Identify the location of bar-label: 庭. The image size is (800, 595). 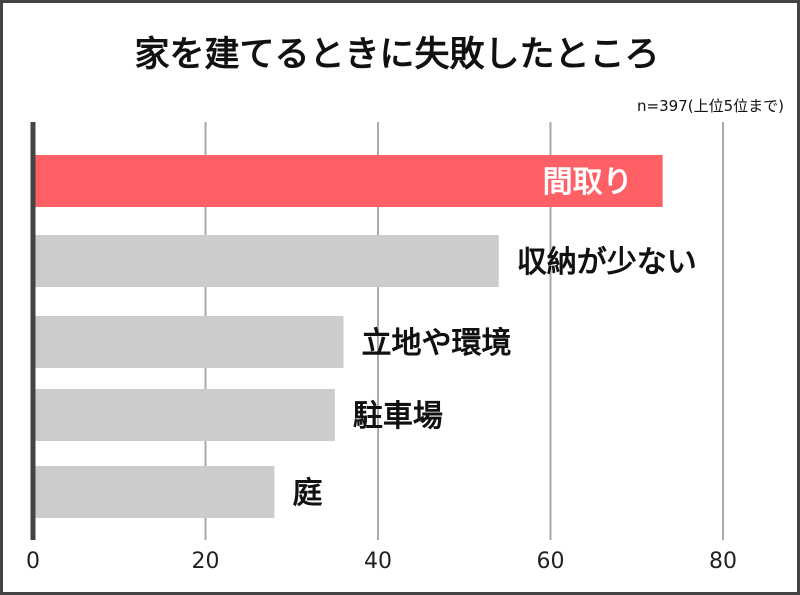
(308, 493).